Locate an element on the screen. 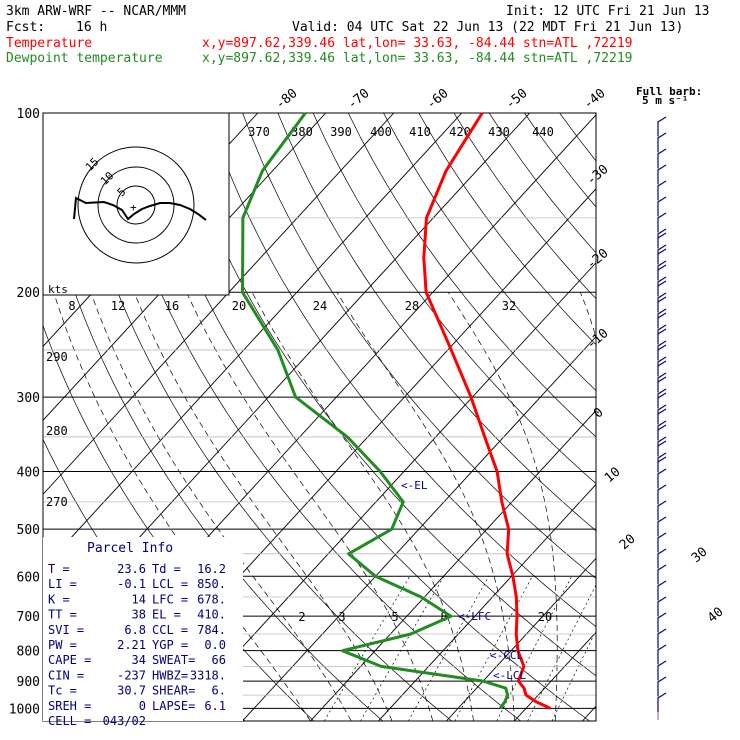  parcel-value: 23.6 is located at coordinates (131, 569).